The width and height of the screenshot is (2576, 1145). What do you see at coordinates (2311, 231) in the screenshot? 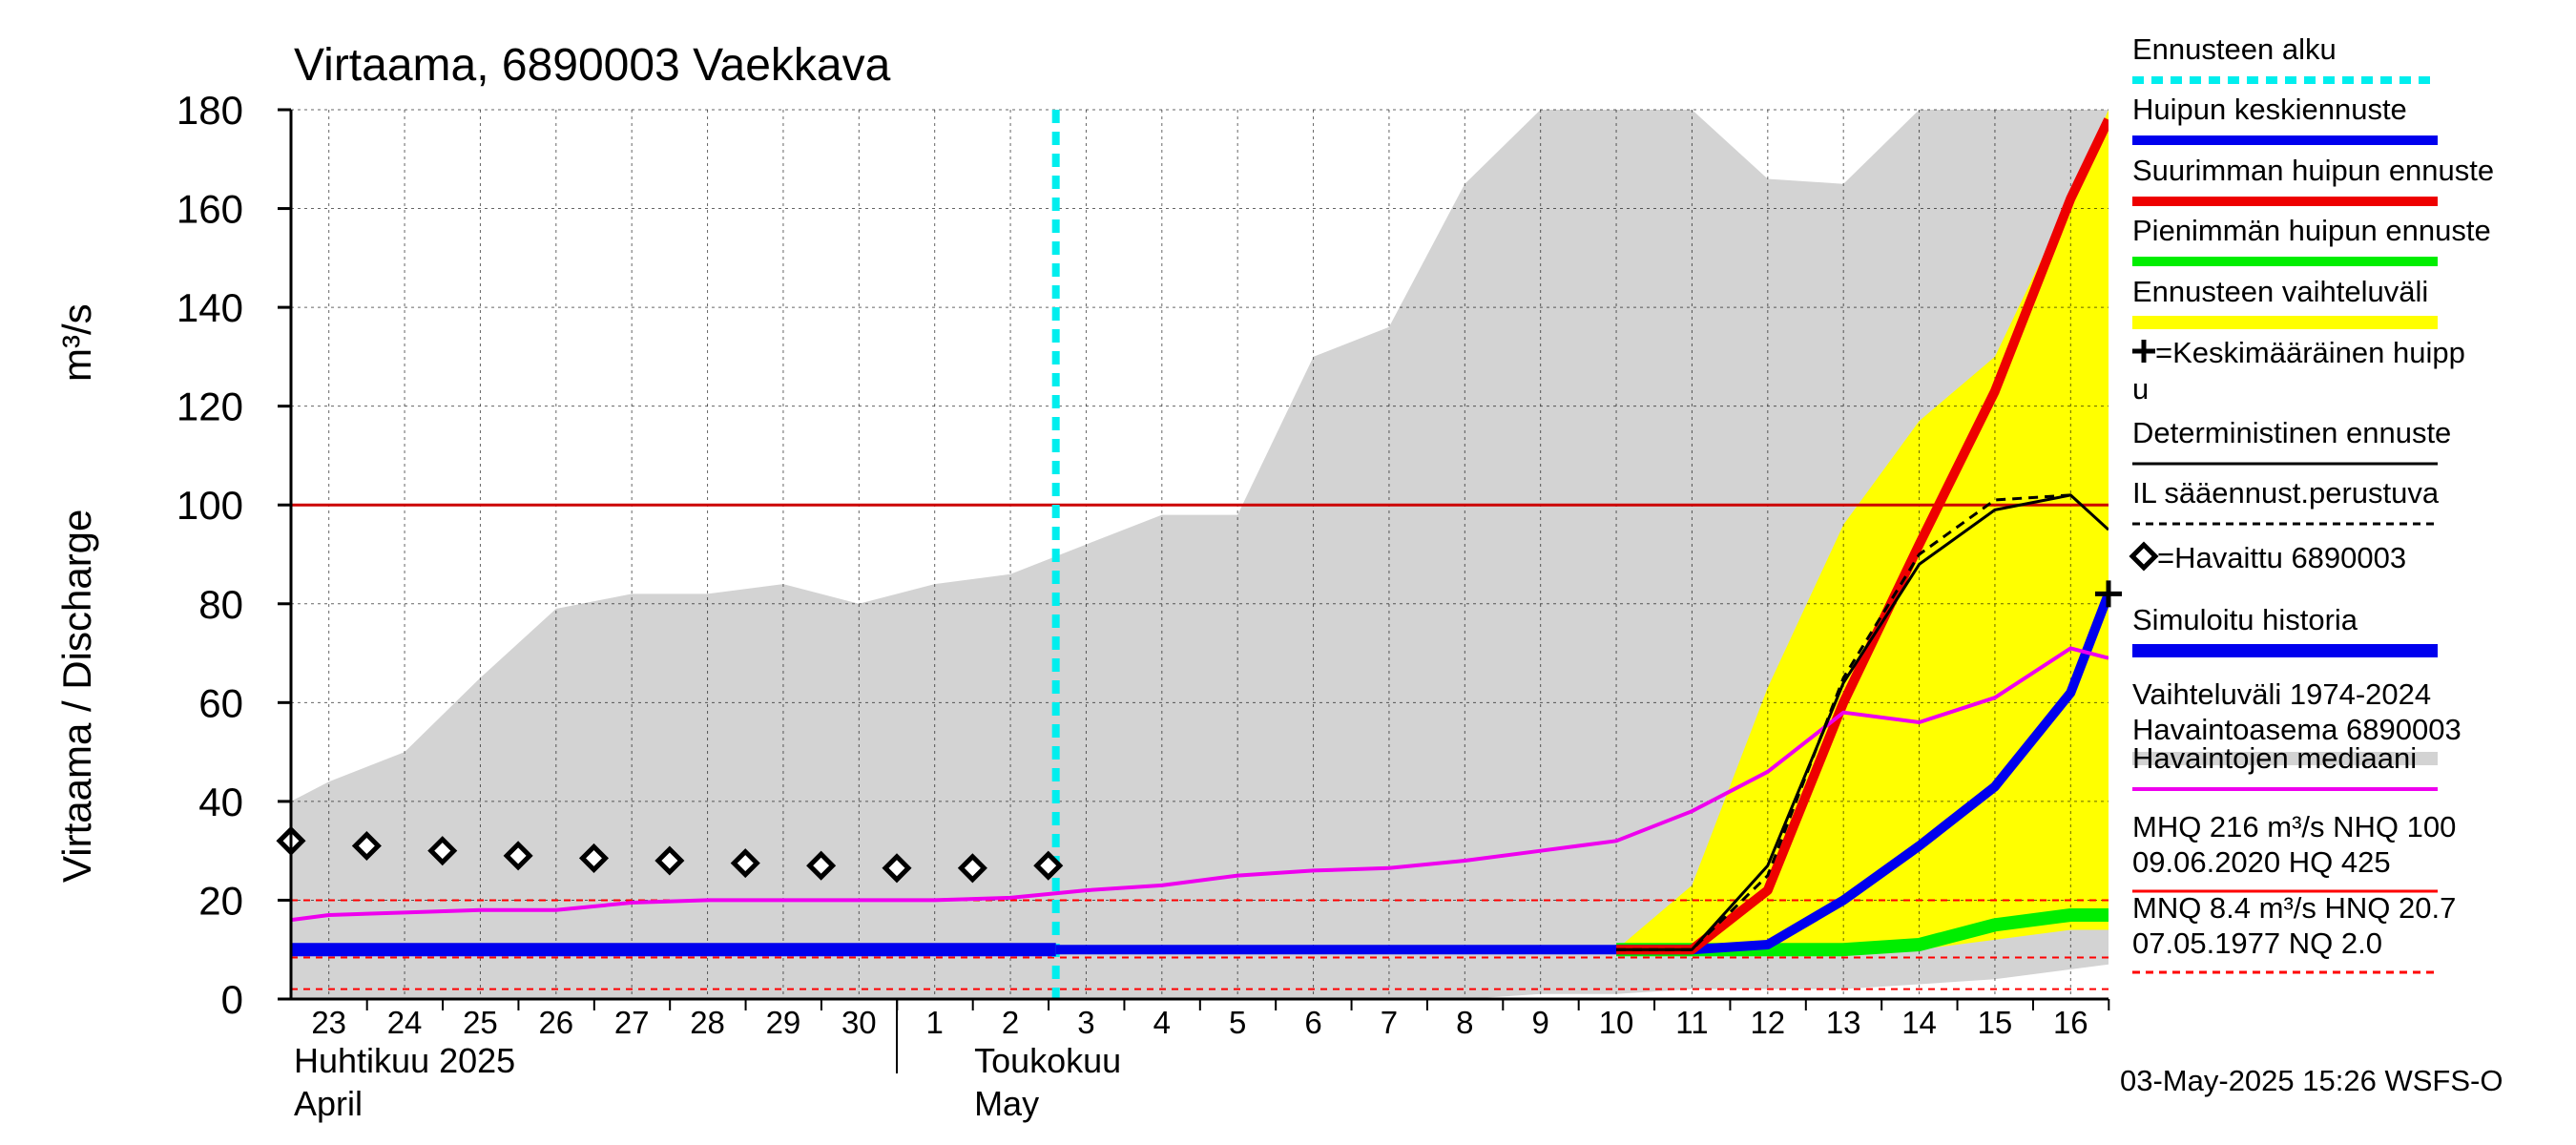
I see `legend-label: Pienimmän huipun ennuste` at bounding box center [2311, 231].